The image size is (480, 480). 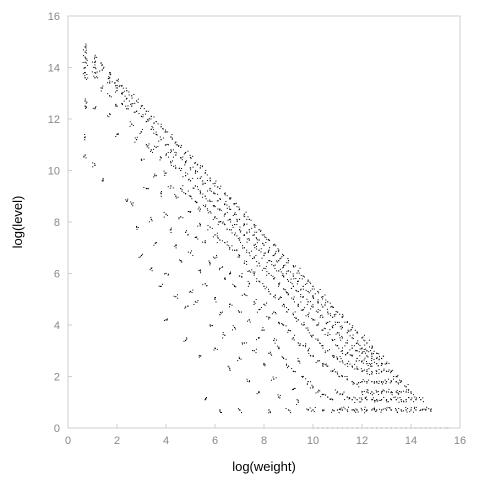 I want to click on x-tick-label: 0, so click(x=68, y=441).